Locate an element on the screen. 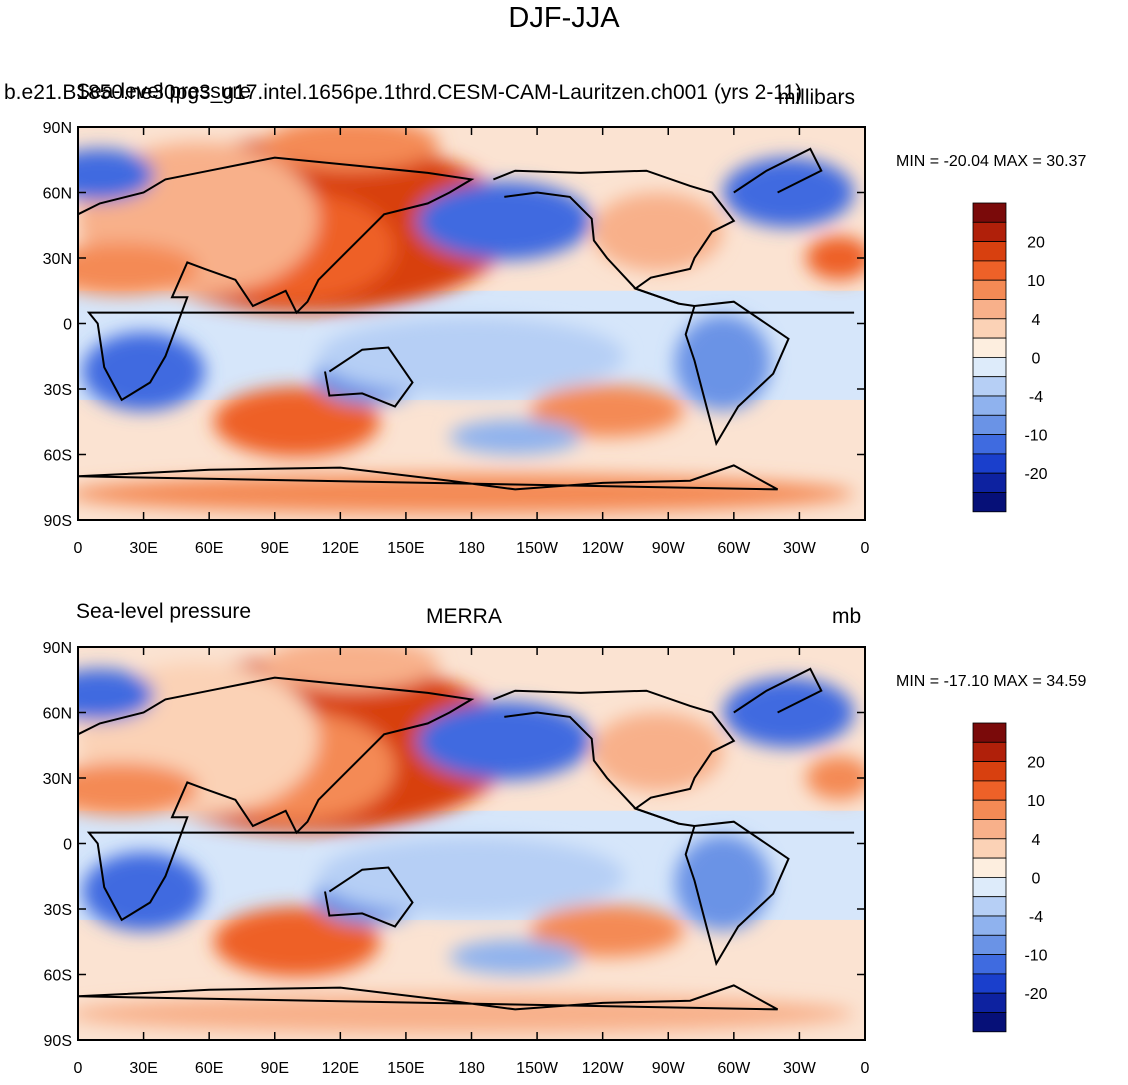 The width and height of the screenshot is (1128, 1085). colorbar-1: 20 10 4 0 -4 -10 -20 is located at coordinates (1010, 357).